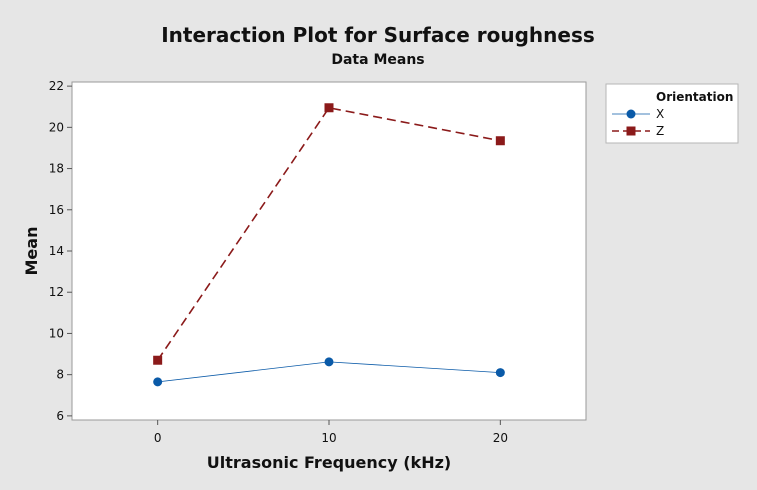 The height and width of the screenshot is (490, 757). What do you see at coordinates (56, 169) in the screenshot?
I see `y-tick-label: 18` at bounding box center [56, 169].